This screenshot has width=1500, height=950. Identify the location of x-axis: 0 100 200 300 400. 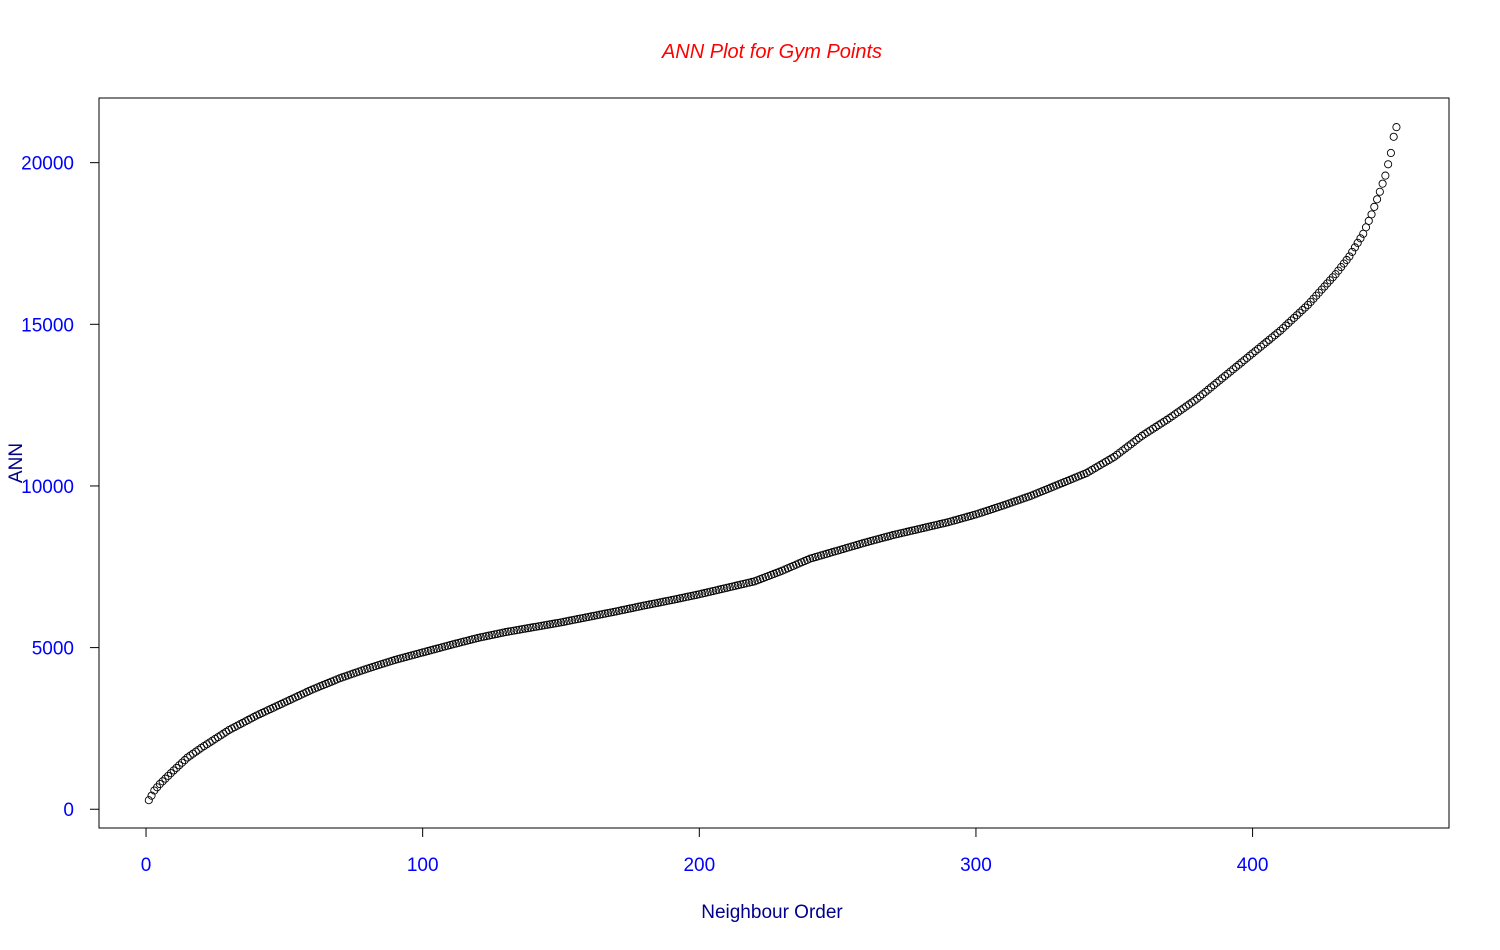
(704, 851).